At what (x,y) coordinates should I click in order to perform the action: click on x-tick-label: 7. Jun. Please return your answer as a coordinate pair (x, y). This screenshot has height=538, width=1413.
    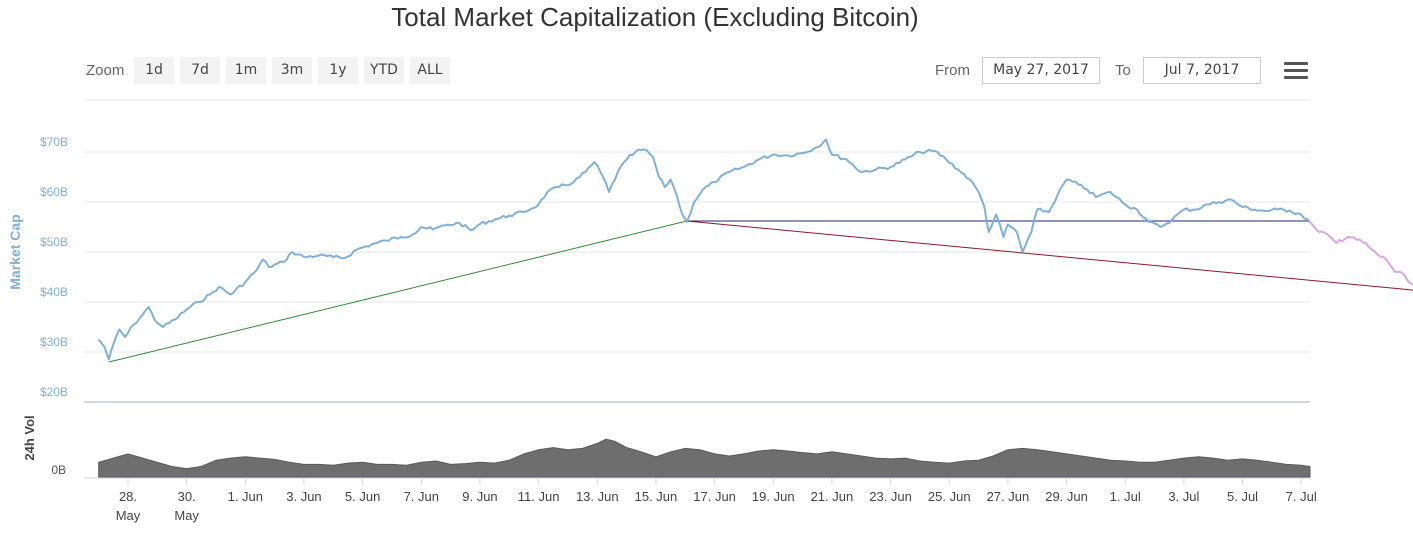
    Looking at the image, I should click on (421, 496).